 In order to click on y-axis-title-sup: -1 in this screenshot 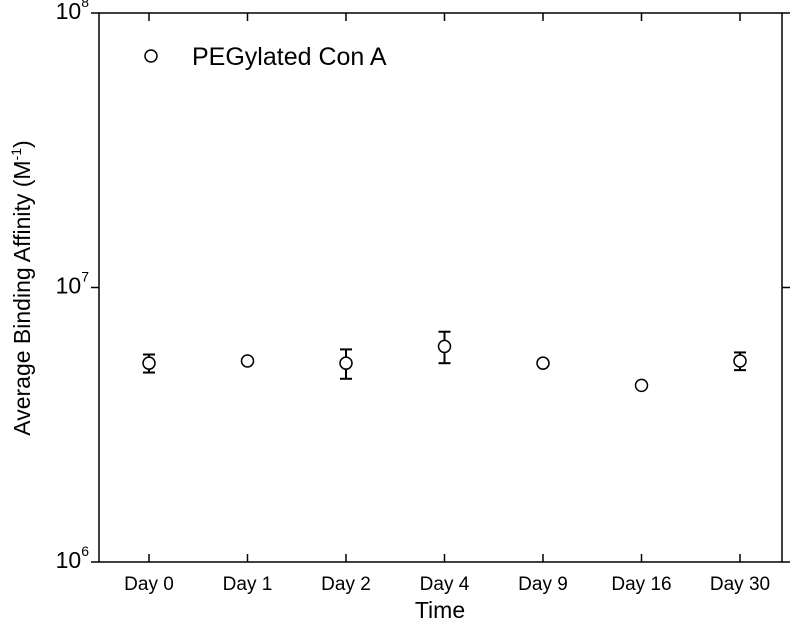, I will do `click(16, 154)`.